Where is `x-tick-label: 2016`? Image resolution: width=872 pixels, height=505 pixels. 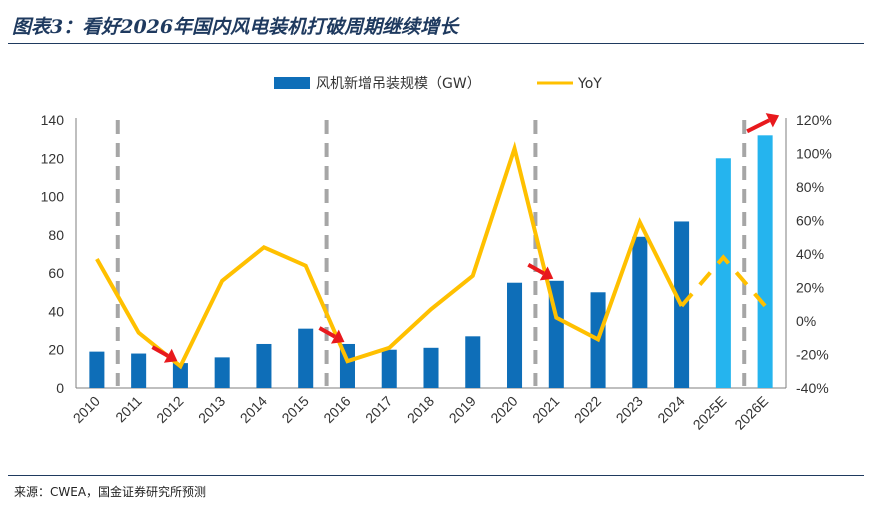
x-tick-label: 2016 is located at coordinates (336, 409).